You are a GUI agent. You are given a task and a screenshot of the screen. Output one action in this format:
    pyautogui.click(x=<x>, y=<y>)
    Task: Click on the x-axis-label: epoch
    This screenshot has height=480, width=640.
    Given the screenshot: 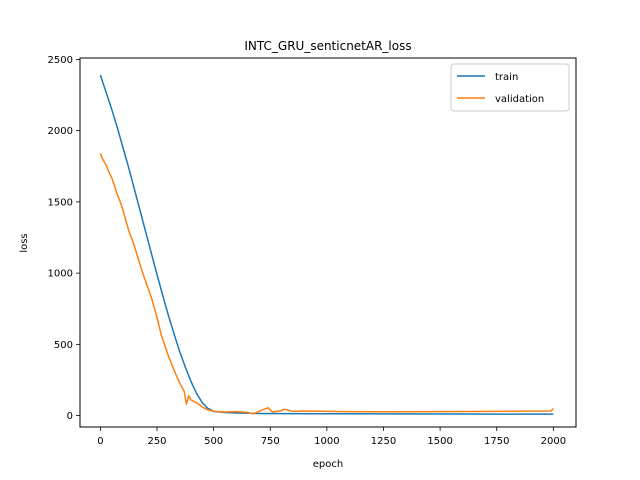 What is the action you would take?
    pyautogui.click(x=328, y=464)
    